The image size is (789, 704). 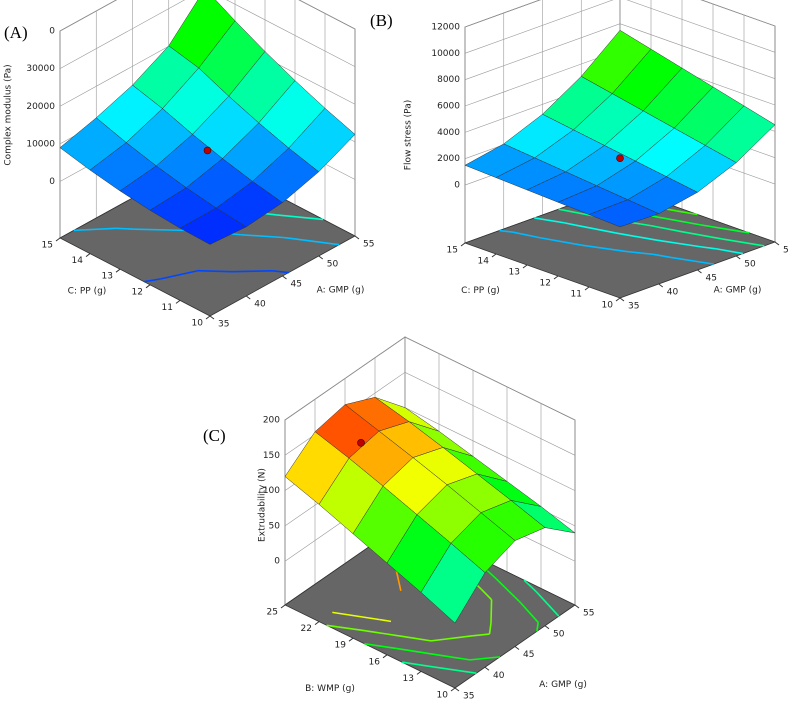 I want to click on z-tick-label: 2000, so click(x=448, y=159).